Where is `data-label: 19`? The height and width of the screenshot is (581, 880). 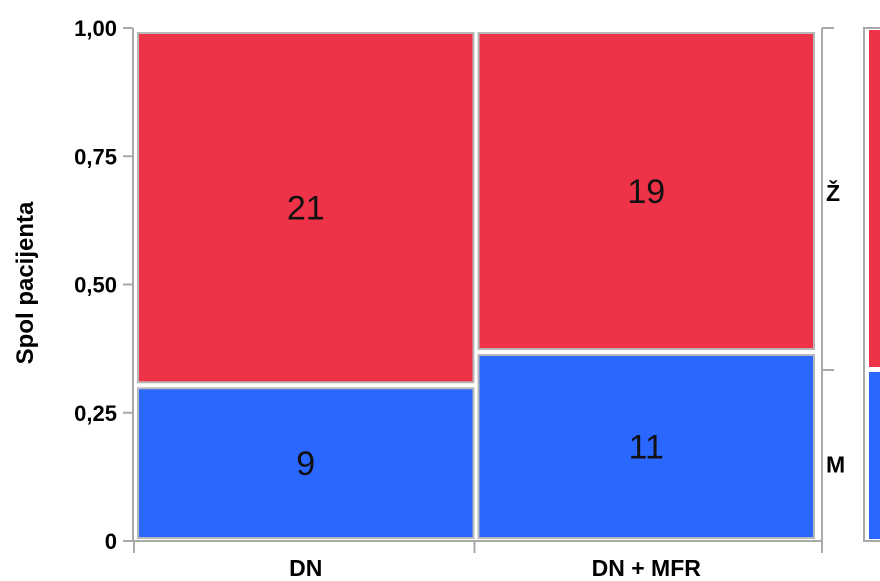
data-label: 19 is located at coordinates (646, 192).